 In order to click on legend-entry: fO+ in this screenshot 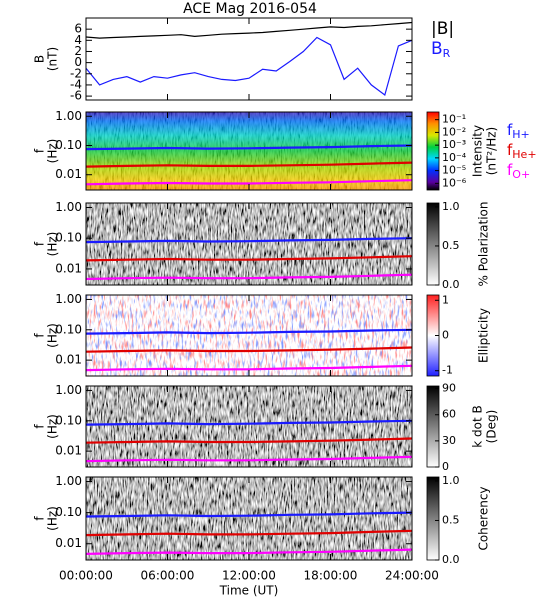, I will do `click(518, 171)`.